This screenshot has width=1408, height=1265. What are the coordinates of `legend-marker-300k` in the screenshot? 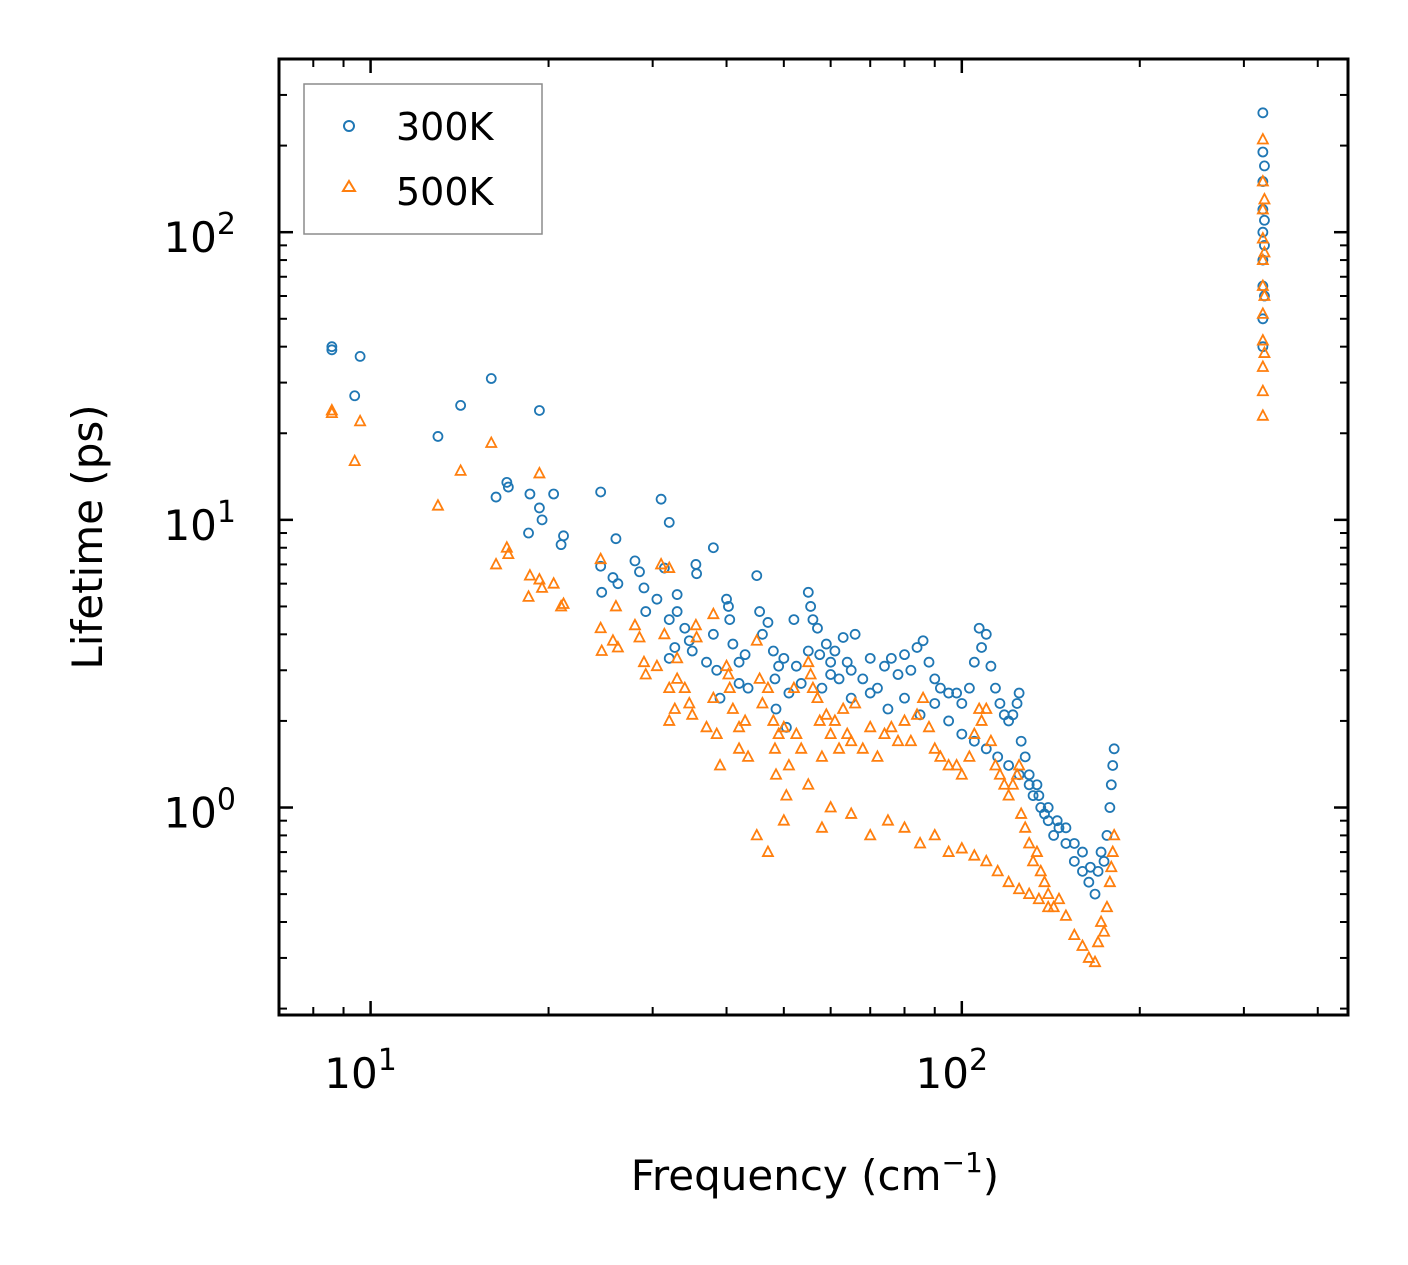 It's located at (349, 126).